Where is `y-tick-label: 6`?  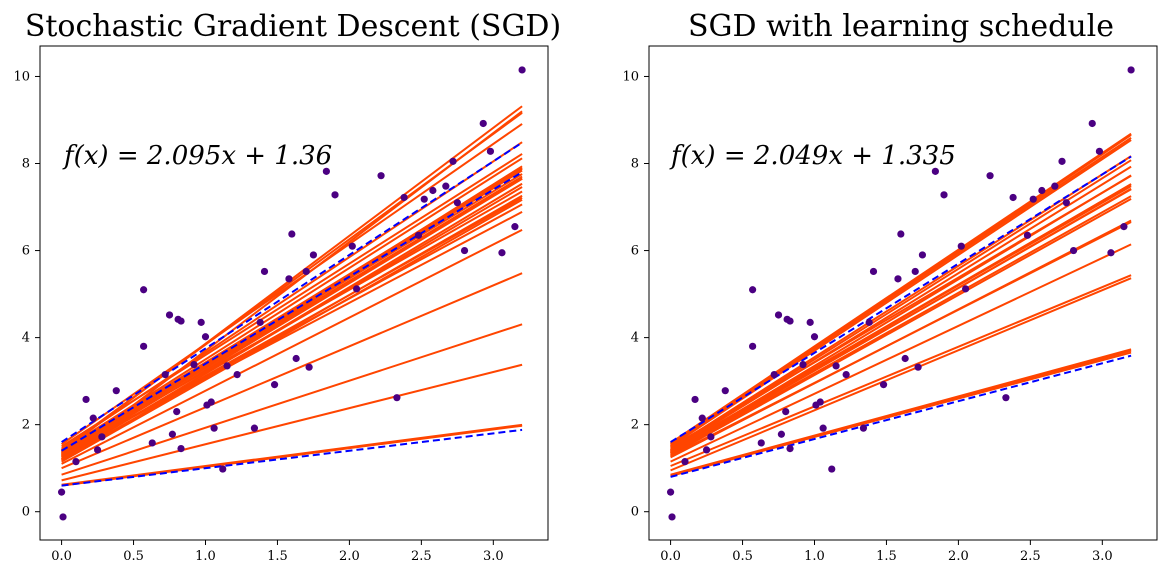 y-tick-label: 6 is located at coordinates (26, 251).